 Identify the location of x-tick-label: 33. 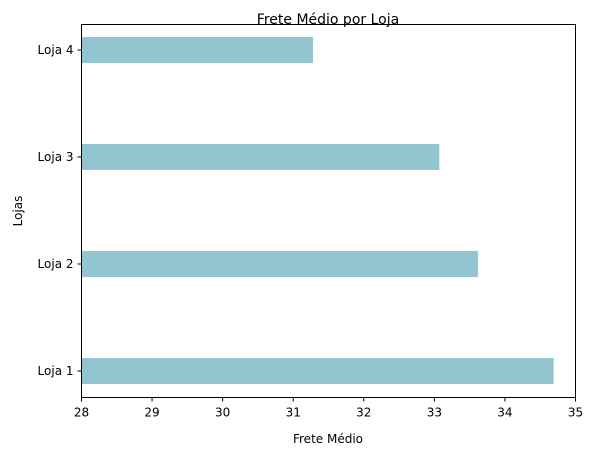
(434, 413).